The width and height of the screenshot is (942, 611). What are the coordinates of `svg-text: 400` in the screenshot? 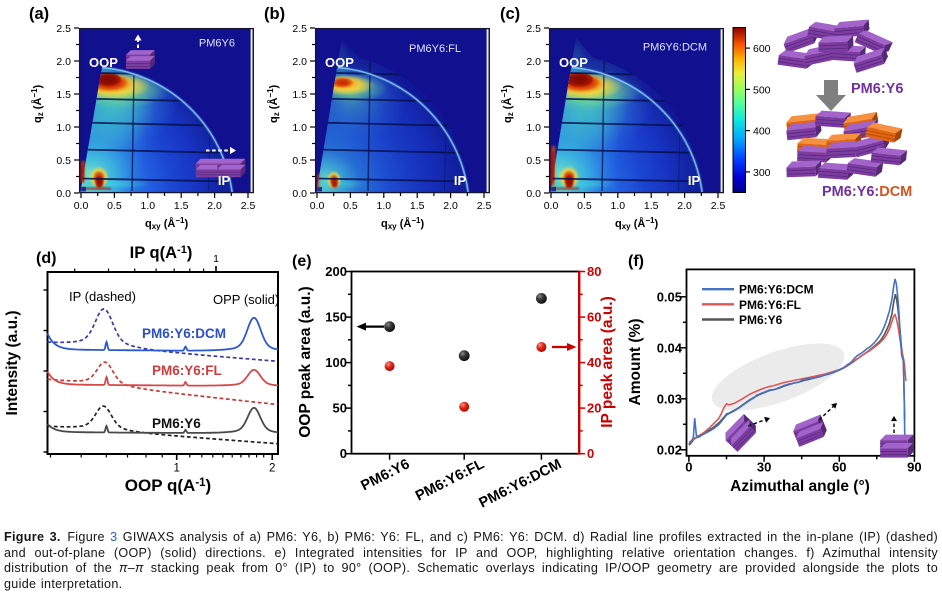 It's located at (762, 132).